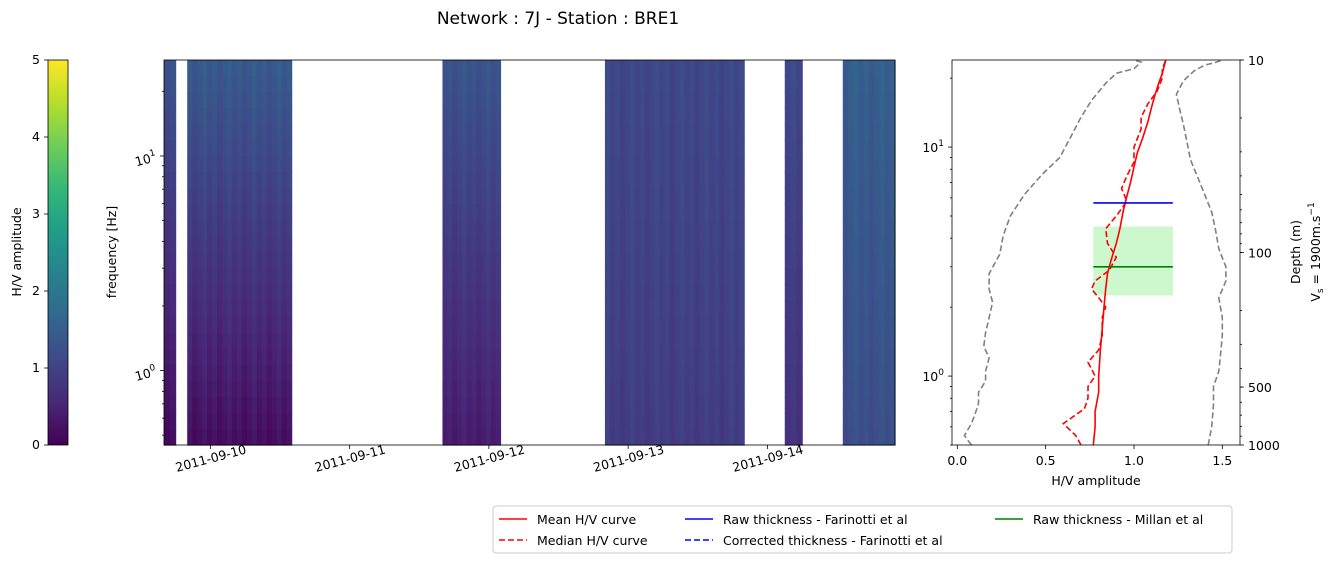 The width and height of the screenshot is (1337, 563). I want to click on spectrogram-xtick-label: 2011-09-13, so click(629, 458).